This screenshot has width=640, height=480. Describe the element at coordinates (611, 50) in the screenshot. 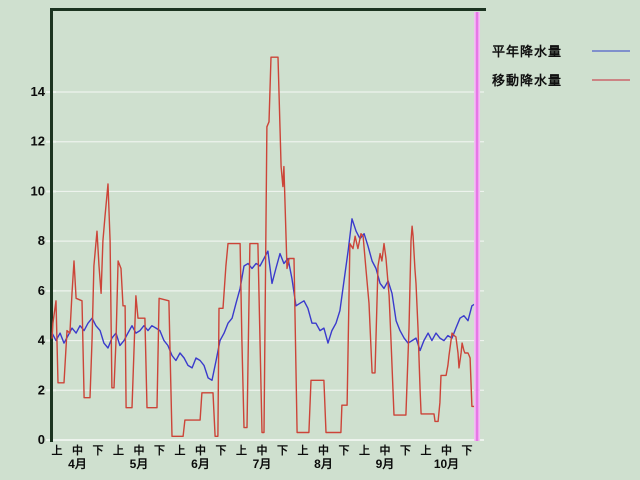

I see `legend-line-blue` at that location.